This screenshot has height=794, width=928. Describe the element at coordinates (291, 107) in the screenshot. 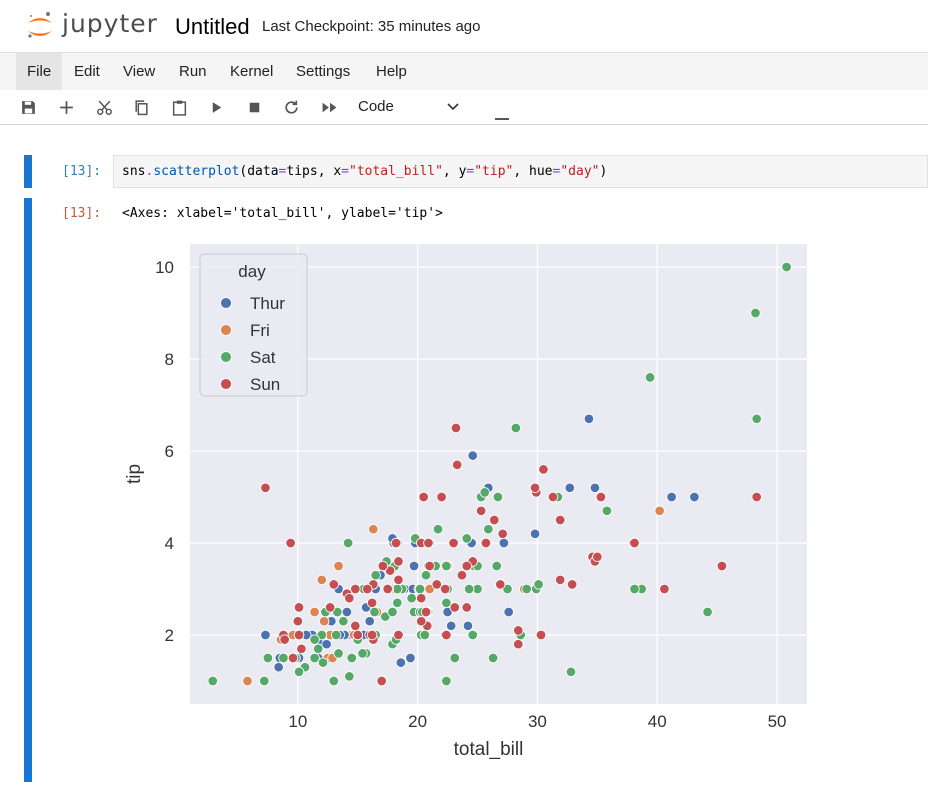

I see `restart-icon` at that location.